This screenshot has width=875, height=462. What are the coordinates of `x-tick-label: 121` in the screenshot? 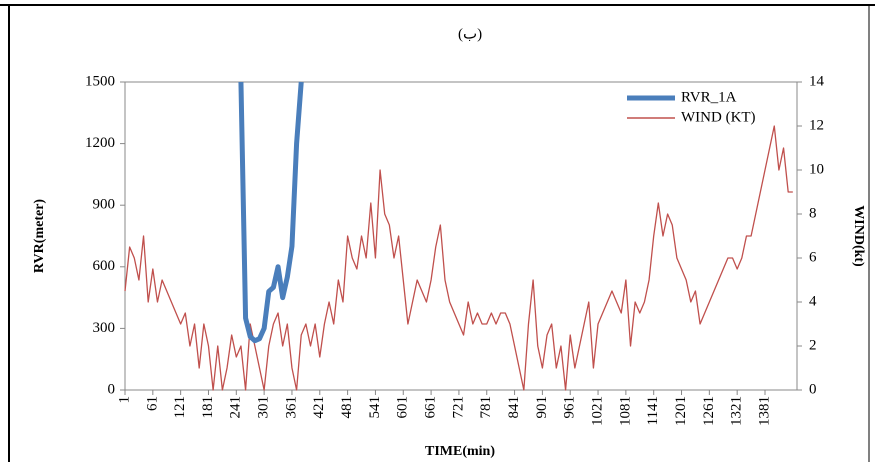 It's located at (180, 407).